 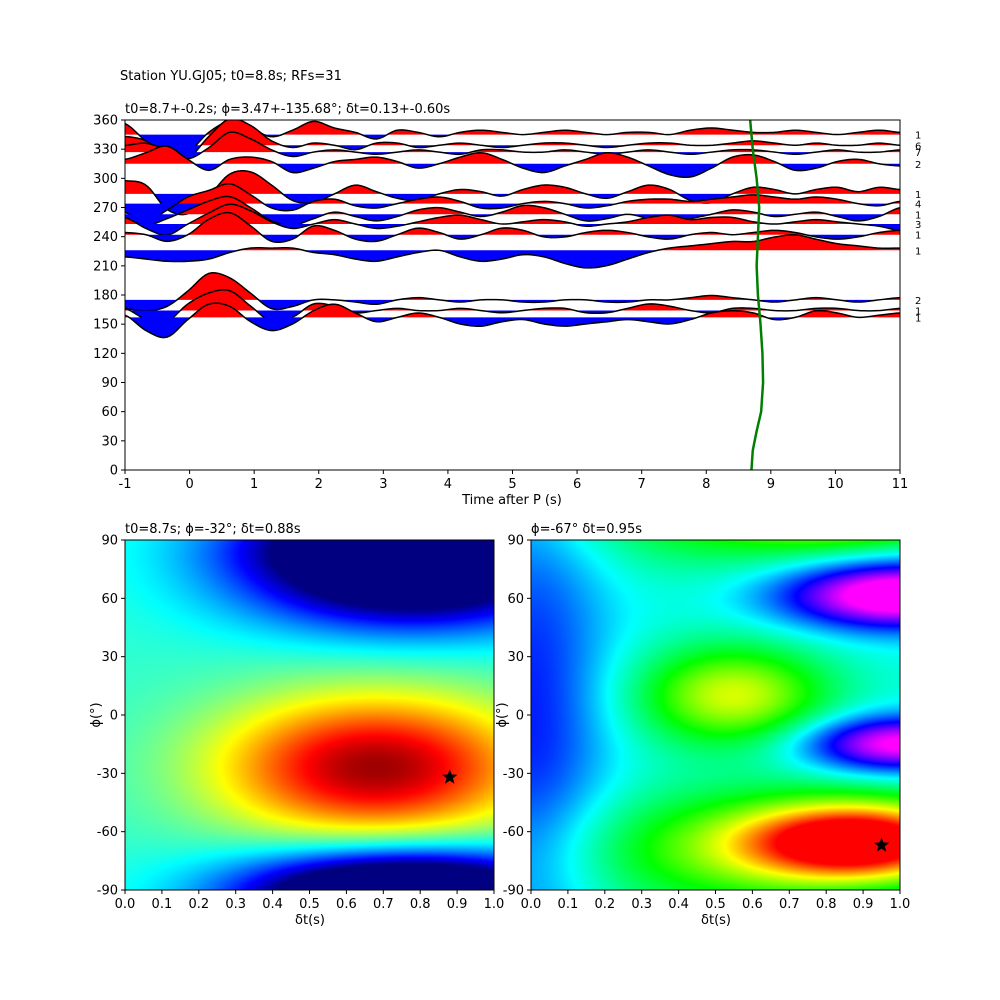 I want to click on x-tick-label: 2, so click(x=319, y=484).